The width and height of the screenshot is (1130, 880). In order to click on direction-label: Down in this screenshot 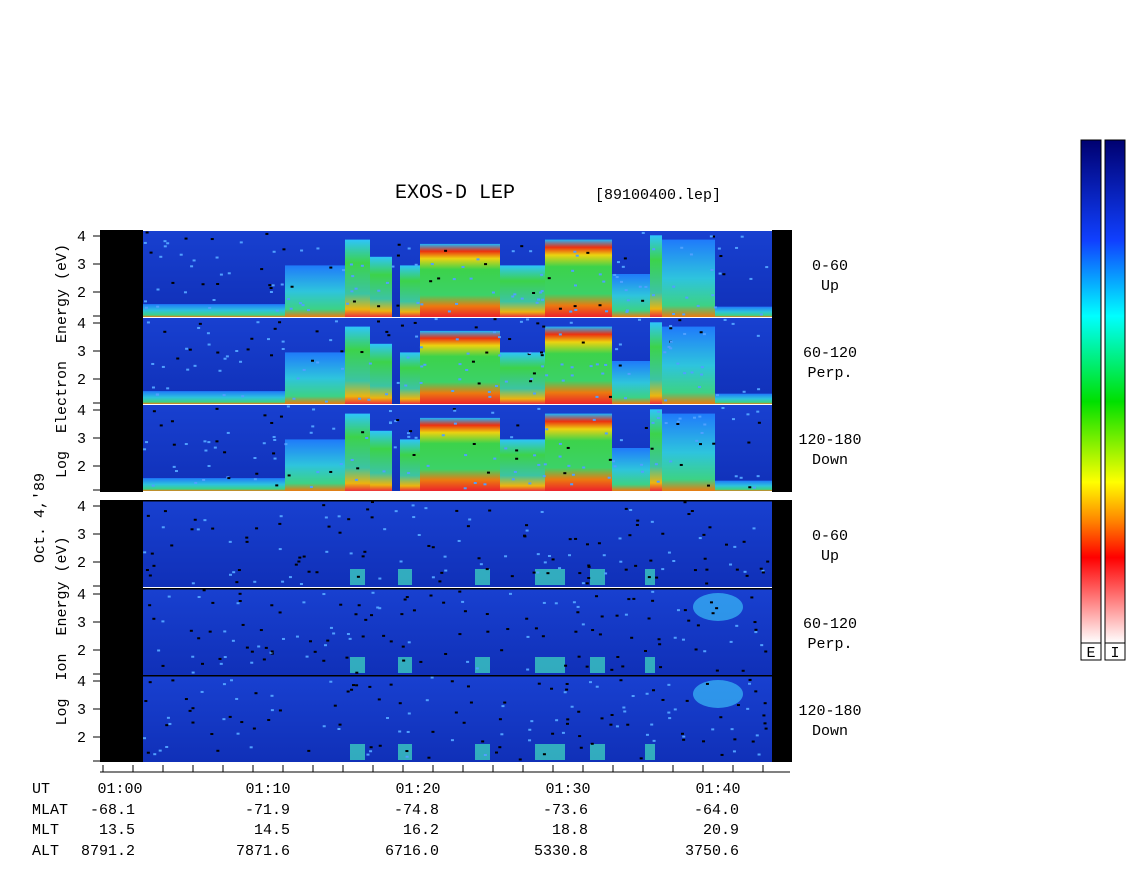, I will do `click(830, 460)`.